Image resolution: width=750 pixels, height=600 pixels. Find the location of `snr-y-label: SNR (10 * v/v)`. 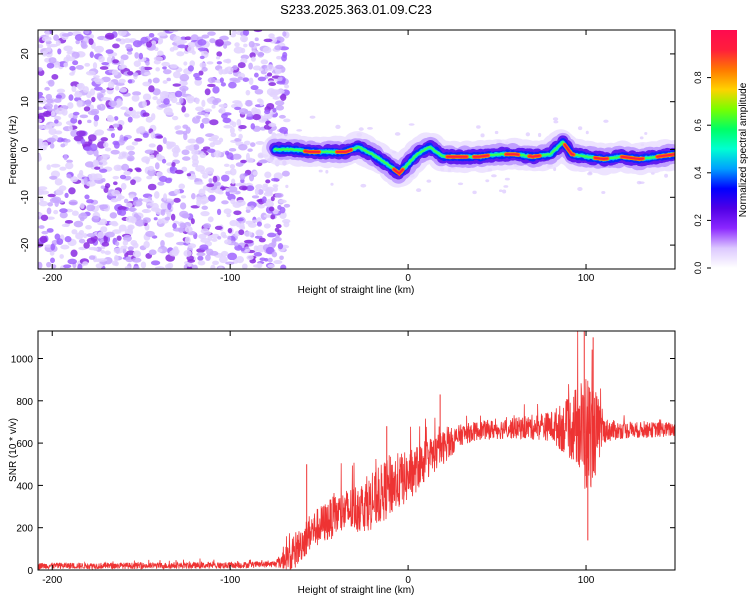

snr-y-label: SNR (10 * v/v) is located at coordinates (13, 450).